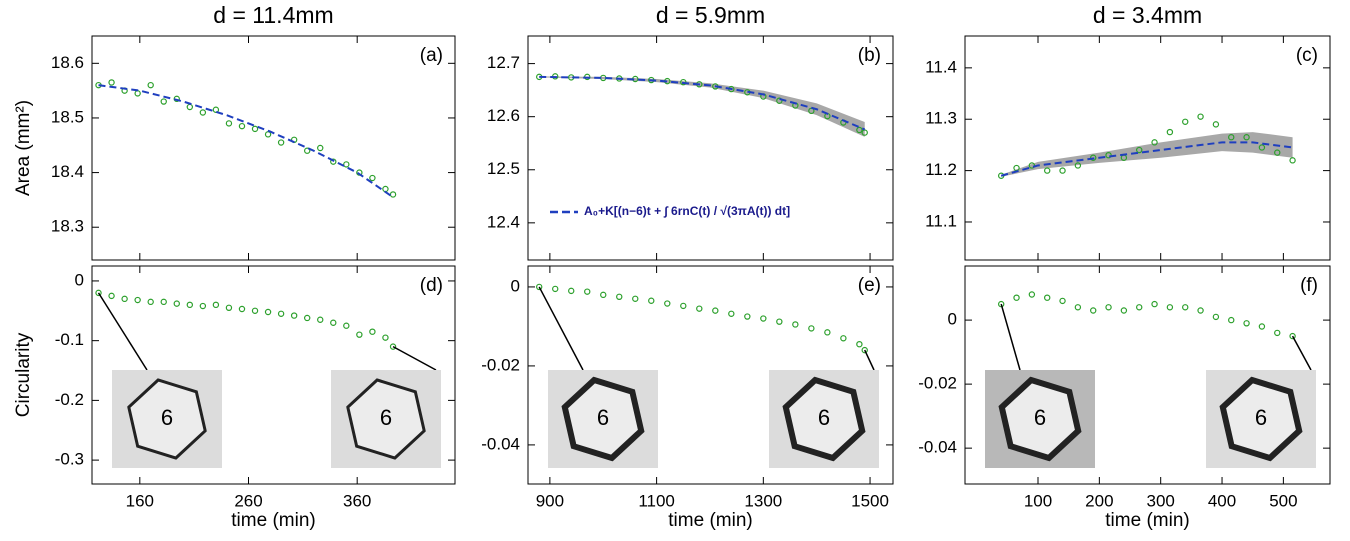 The image size is (1350, 541). What do you see at coordinates (710, 15) in the screenshot?
I see `panel-title: d = 5.9mm` at bounding box center [710, 15].